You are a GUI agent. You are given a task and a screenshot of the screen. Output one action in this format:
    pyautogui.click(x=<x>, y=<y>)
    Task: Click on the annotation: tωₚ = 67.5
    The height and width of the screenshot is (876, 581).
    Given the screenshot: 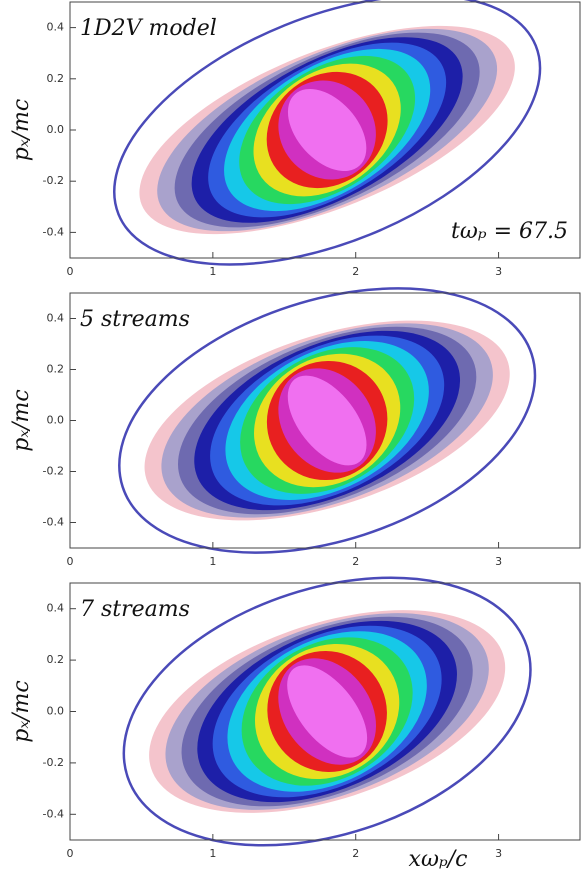 What is the action you would take?
    pyautogui.click(x=509, y=231)
    